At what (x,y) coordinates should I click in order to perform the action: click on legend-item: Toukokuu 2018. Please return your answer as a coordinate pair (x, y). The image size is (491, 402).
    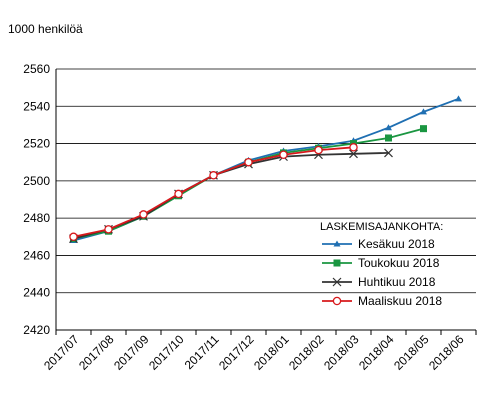
    Looking at the image, I should click on (381, 263).